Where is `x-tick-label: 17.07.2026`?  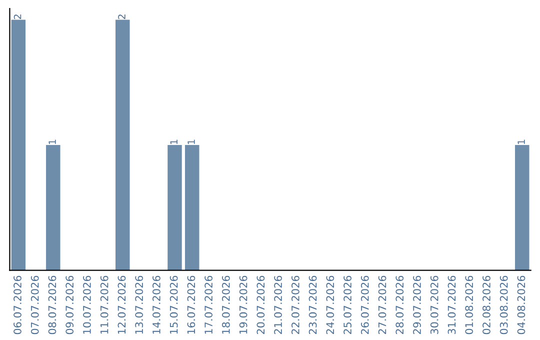 x-tick-label: 17.07.2026 is located at coordinates (208, 305).